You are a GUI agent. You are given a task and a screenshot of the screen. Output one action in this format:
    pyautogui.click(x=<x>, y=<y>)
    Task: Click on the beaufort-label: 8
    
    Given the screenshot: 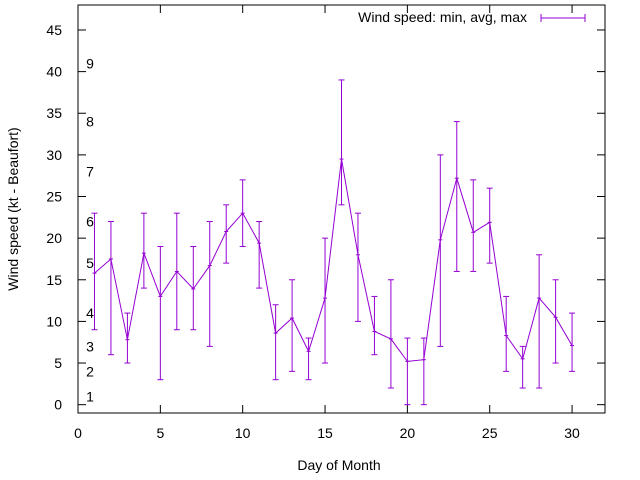 What is the action you would take?
    pyautogui.click(x=90, y=122)
    